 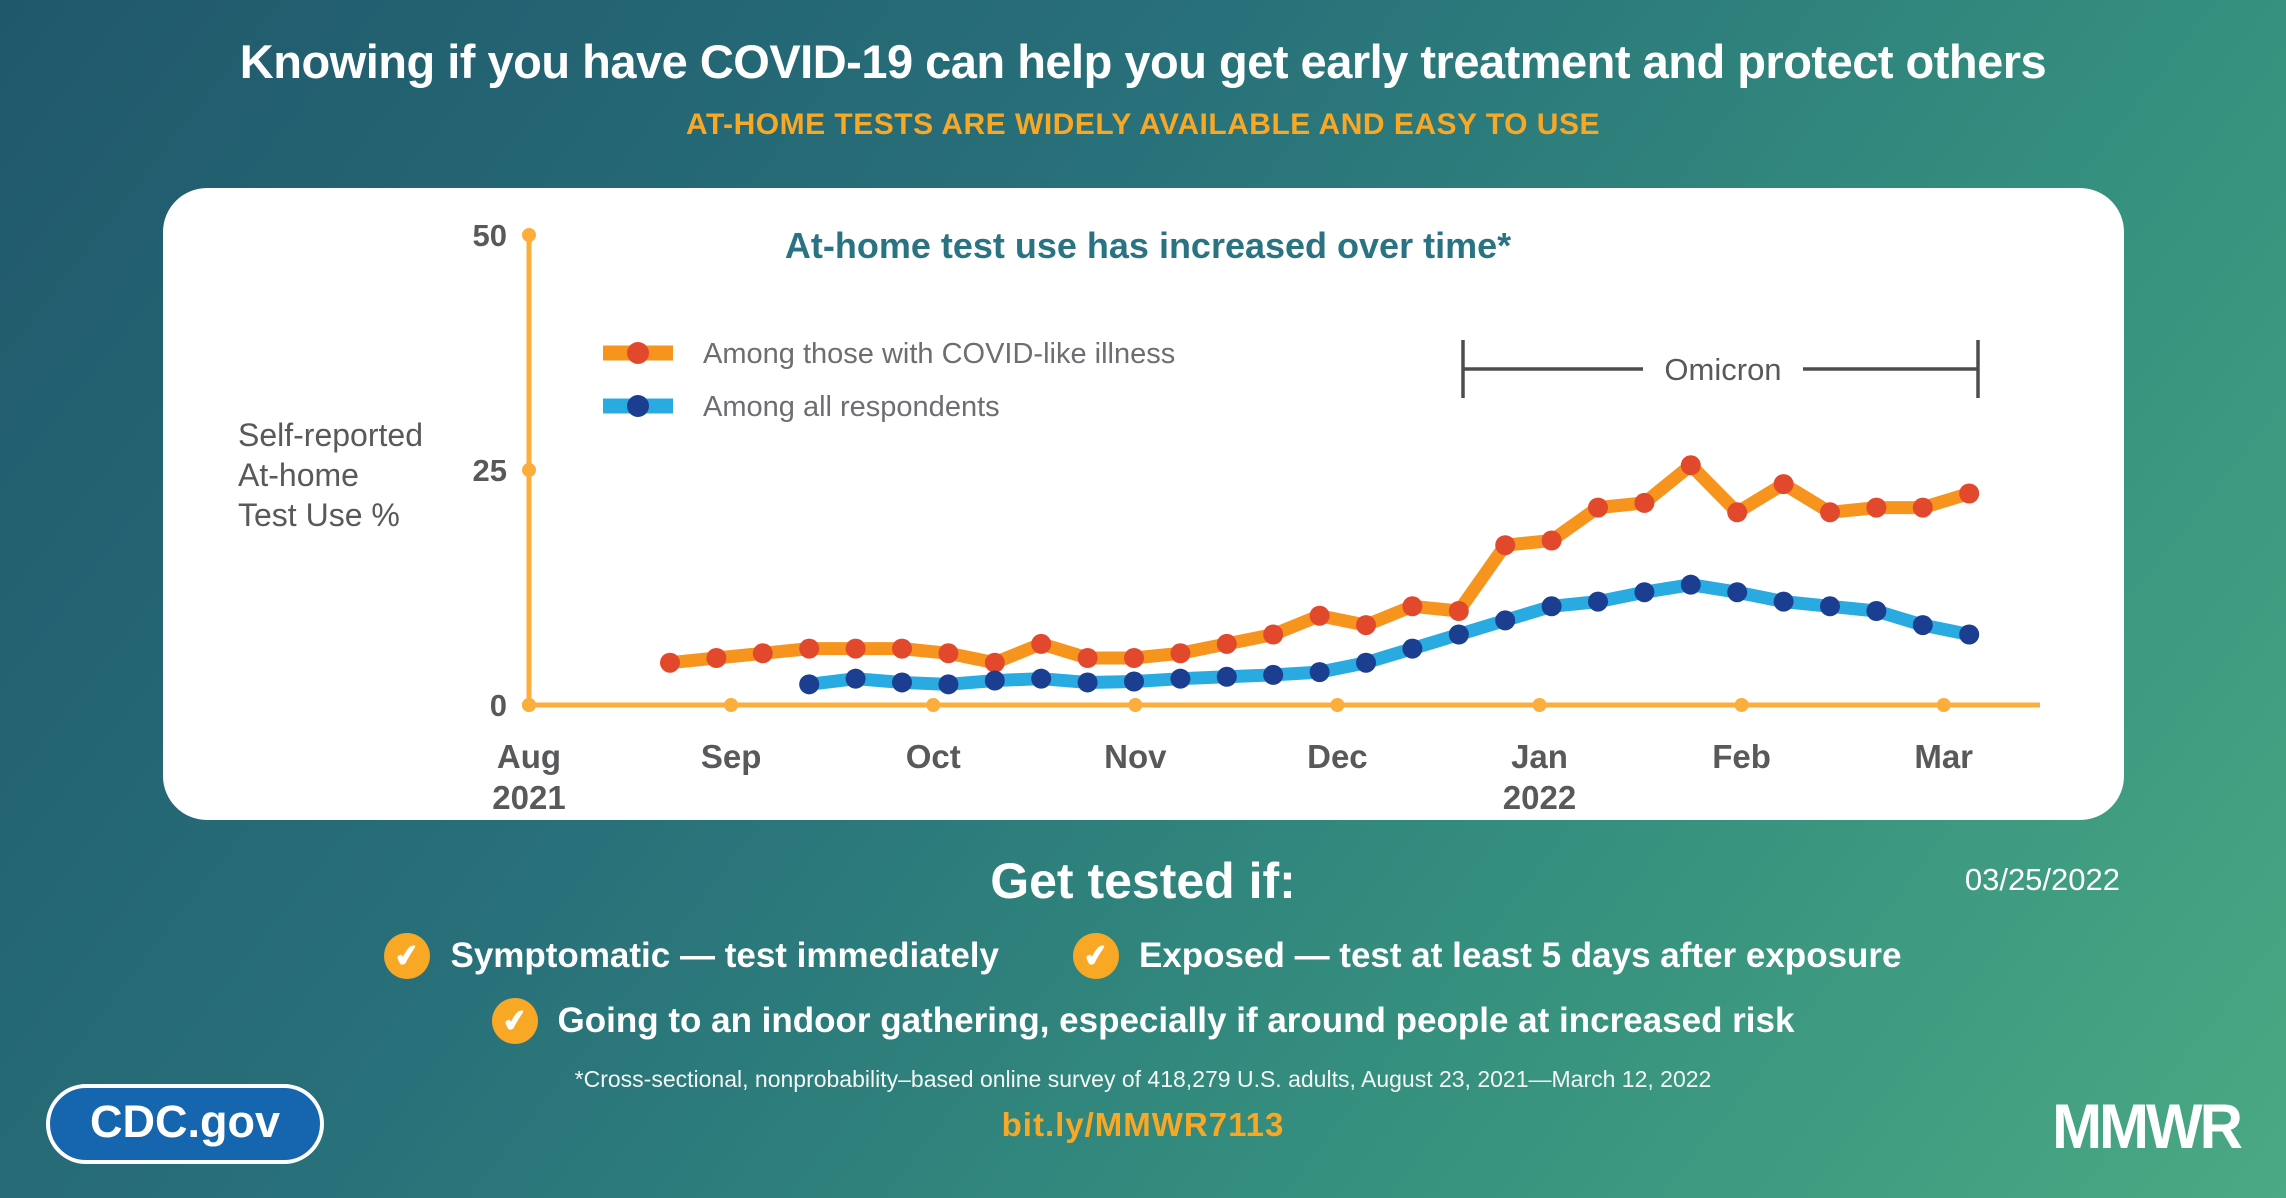 I want to click on legend-label: Among those with COVID-like illness, so click(x=939, y=354).